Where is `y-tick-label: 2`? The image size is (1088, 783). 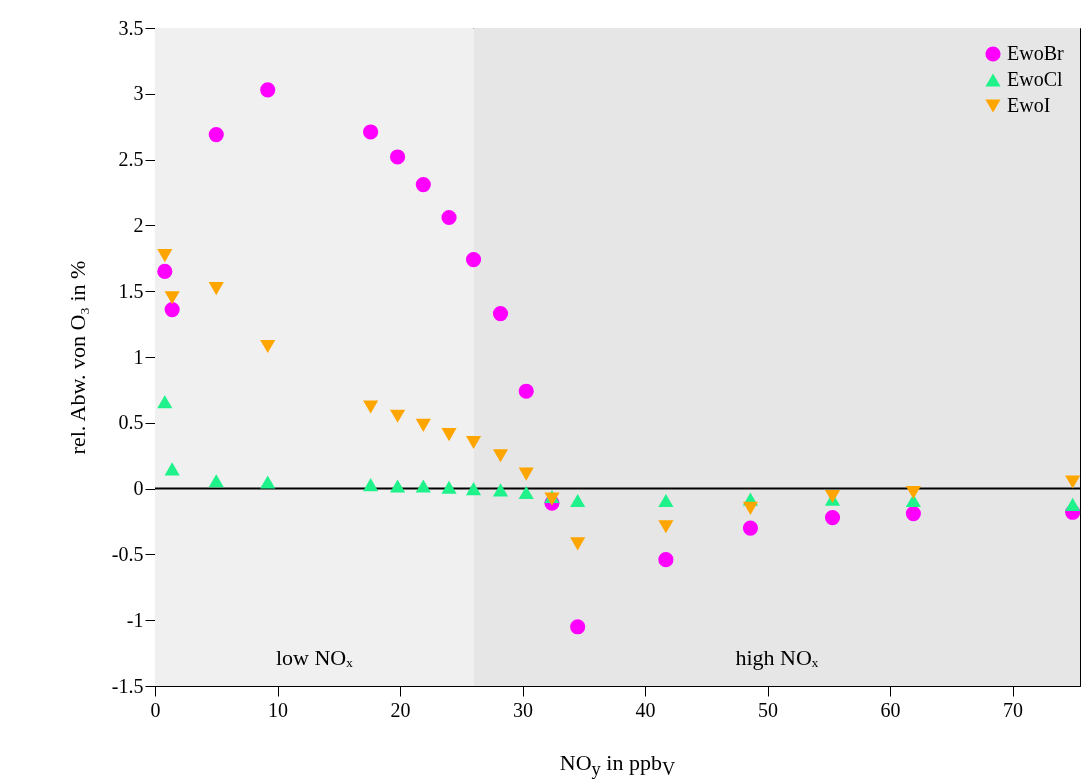
y-tick-label: 2 is located at coordinates (138, 224).